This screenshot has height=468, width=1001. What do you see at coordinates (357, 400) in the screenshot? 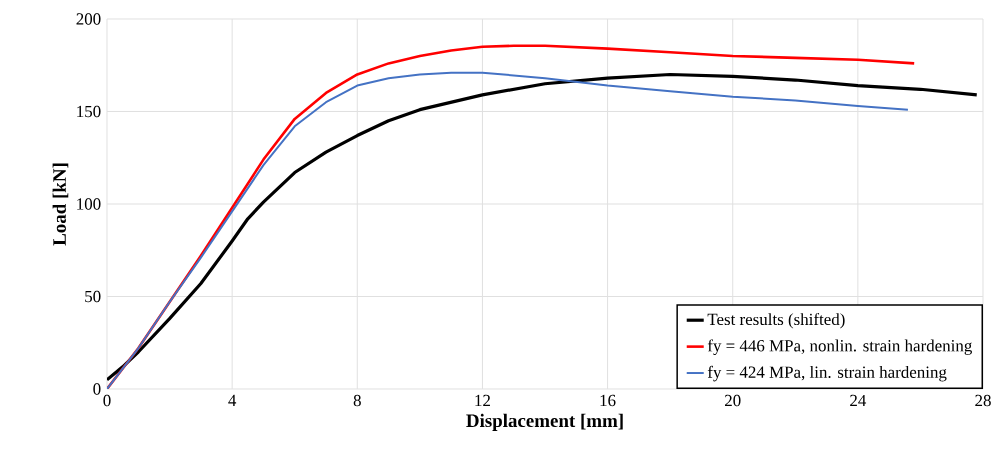
I see `x-tick-label: 8` at bounding box center [357, 400].